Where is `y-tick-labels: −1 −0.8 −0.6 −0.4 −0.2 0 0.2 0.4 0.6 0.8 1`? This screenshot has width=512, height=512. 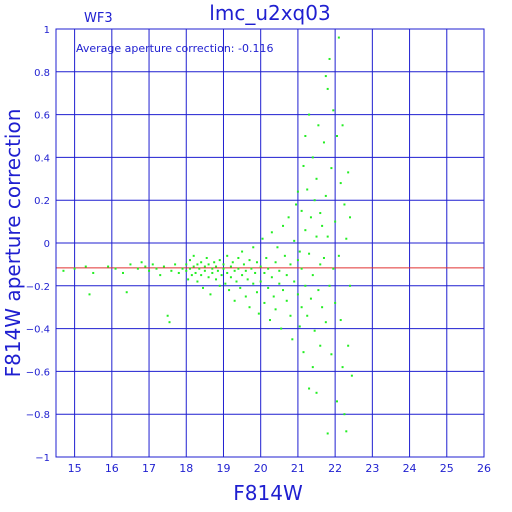 y-tick-labels: −1 −0.8 −0.6 −0.4 −0.2 0 0.2 0.4 0.6 0.8 1 is located at coordinates (38, 244).